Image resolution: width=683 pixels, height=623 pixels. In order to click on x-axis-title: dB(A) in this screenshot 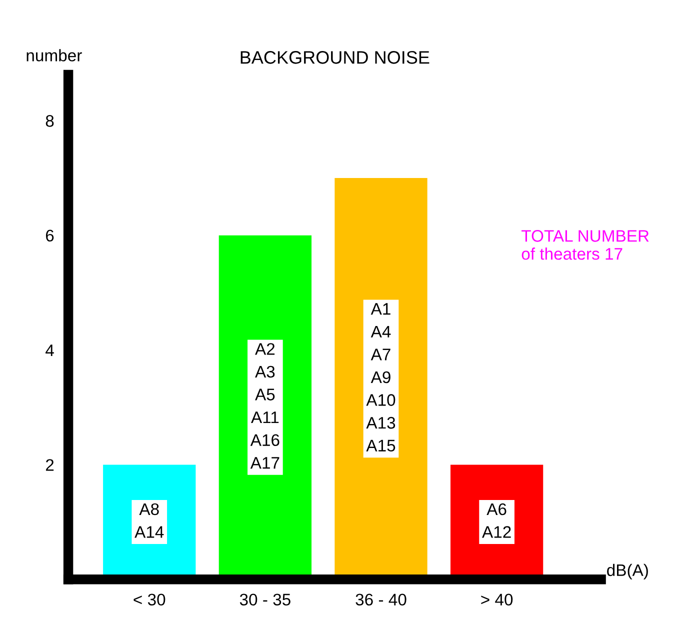, I will do `click(627, 572)`.